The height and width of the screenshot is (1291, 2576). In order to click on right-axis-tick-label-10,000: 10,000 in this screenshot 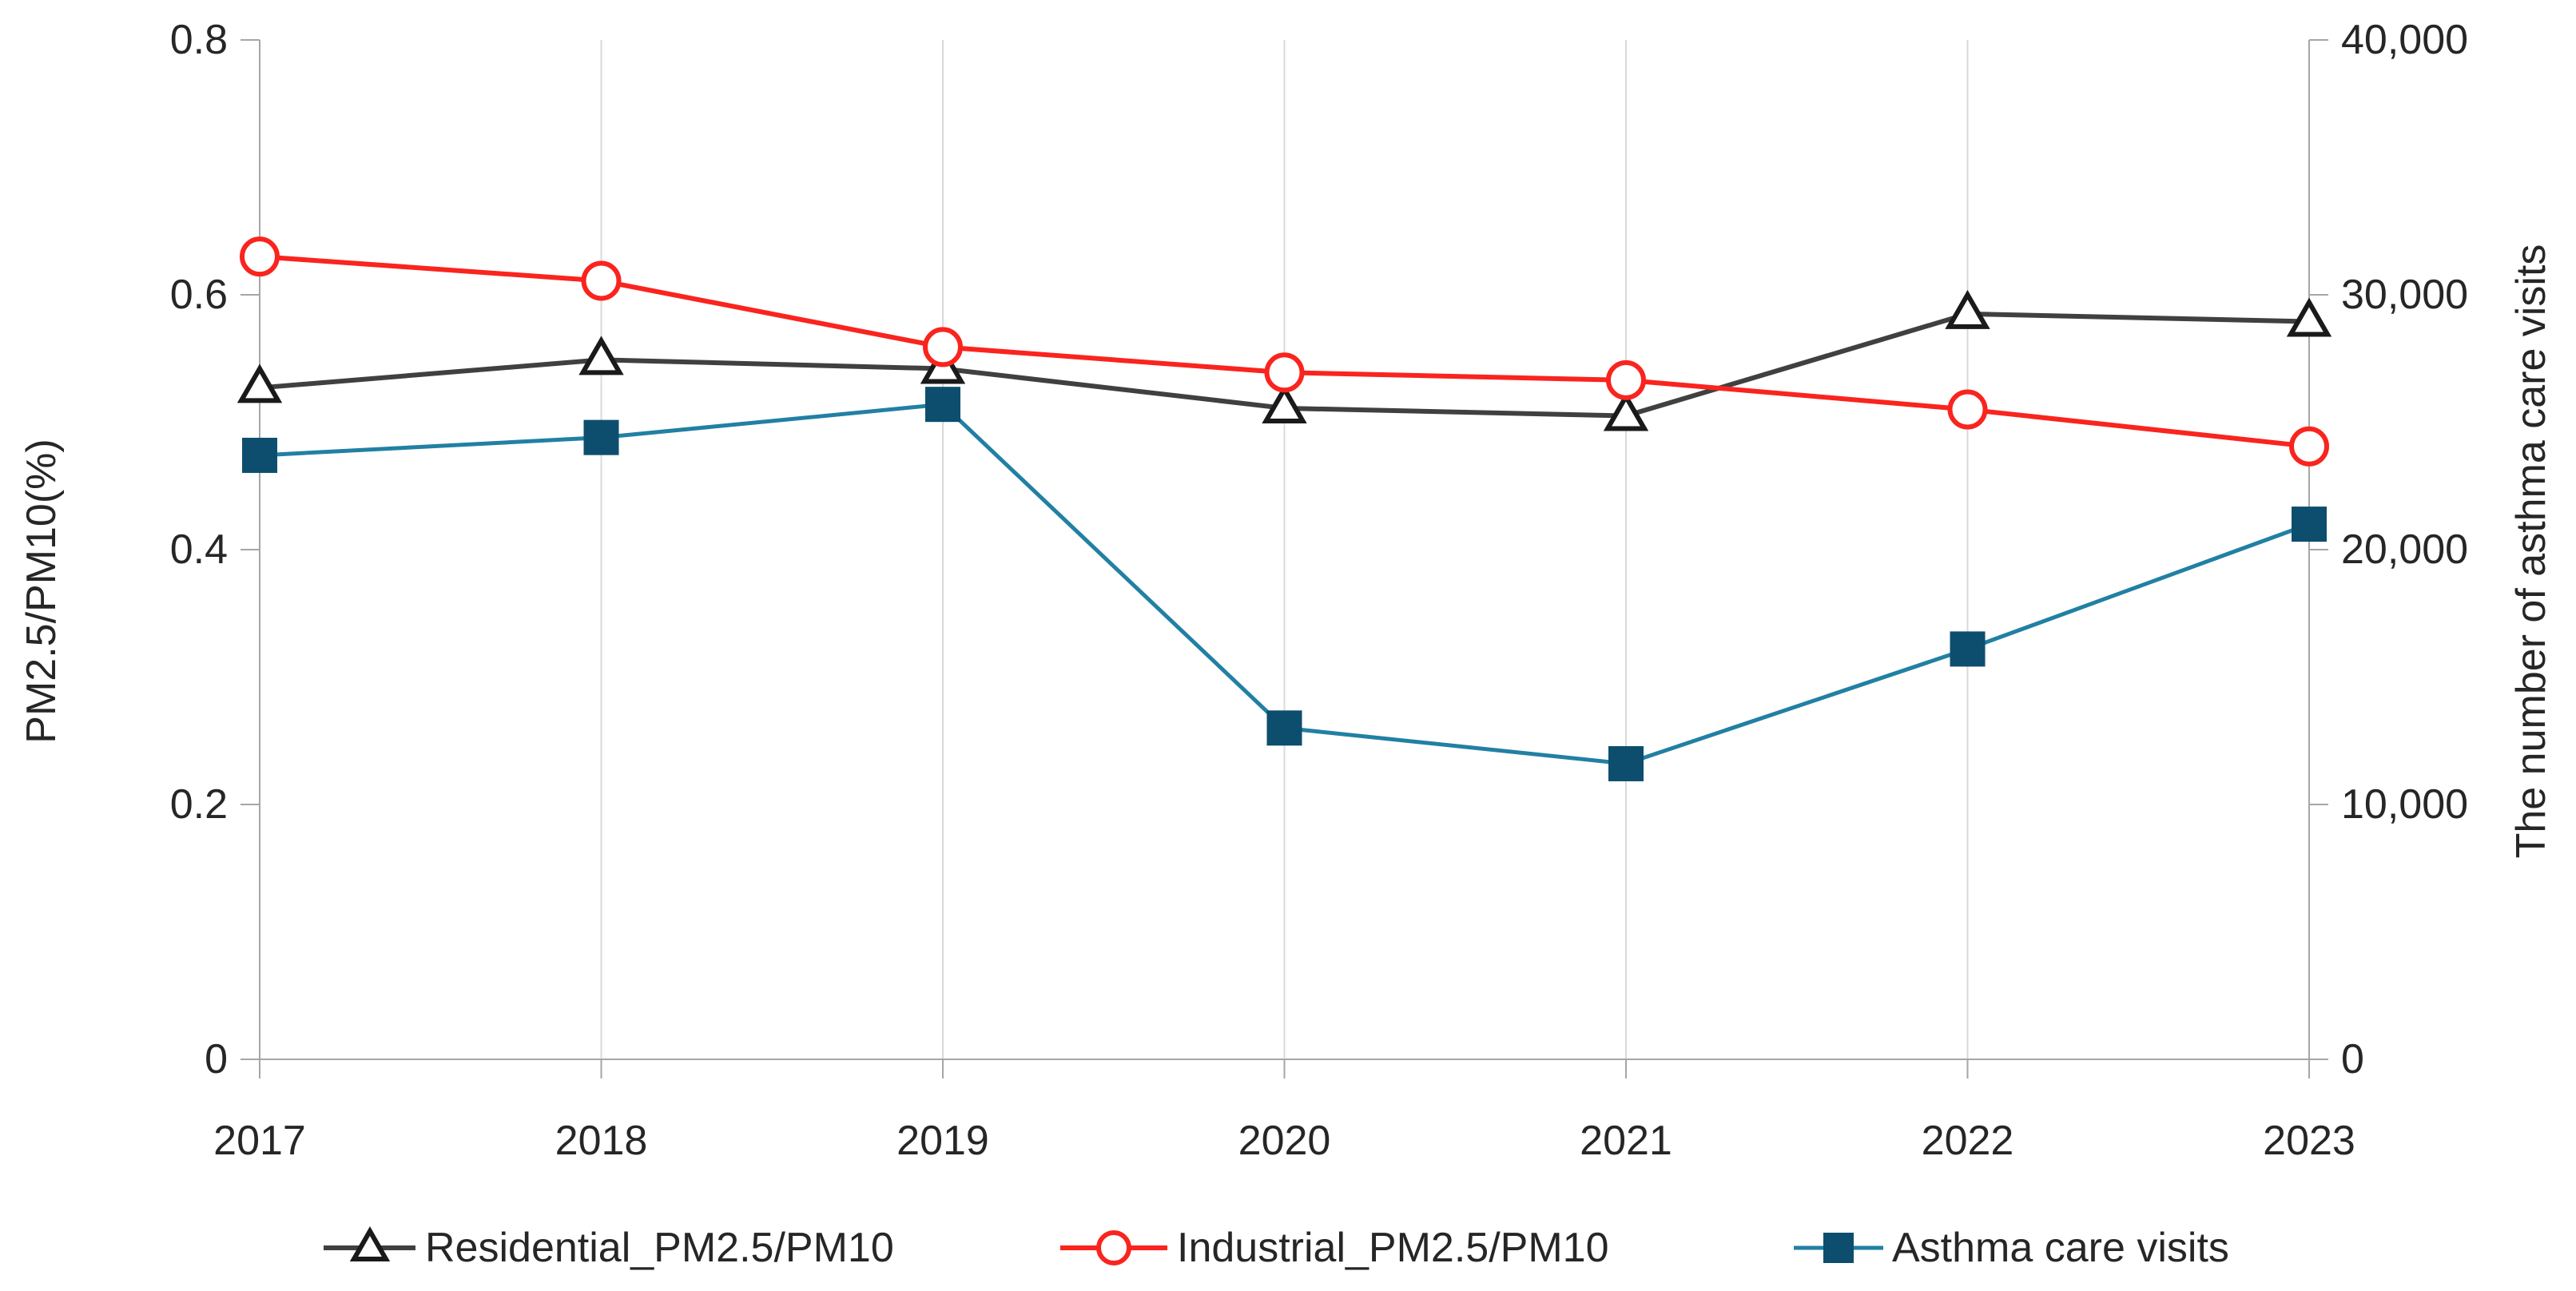, I will do `click(2404, 804)`.